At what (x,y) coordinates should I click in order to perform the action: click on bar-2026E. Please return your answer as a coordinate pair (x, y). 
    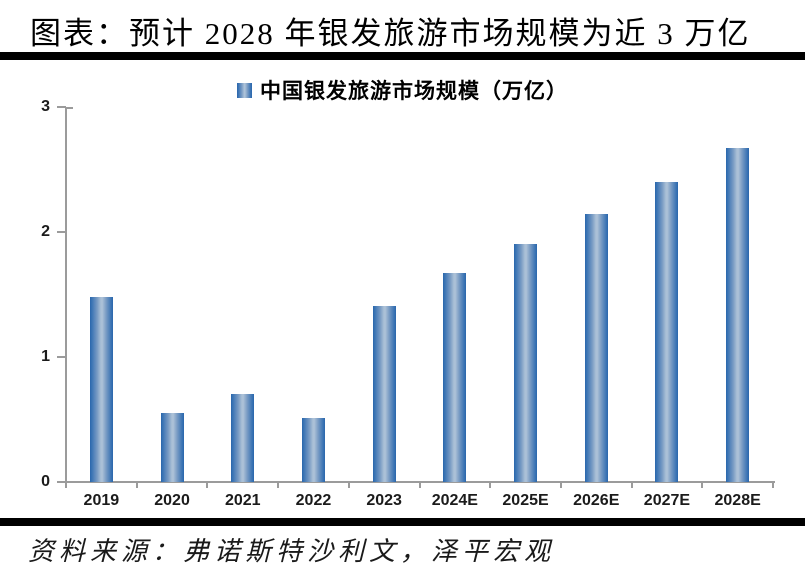
    Looking at the image, I should click on (596, 348).